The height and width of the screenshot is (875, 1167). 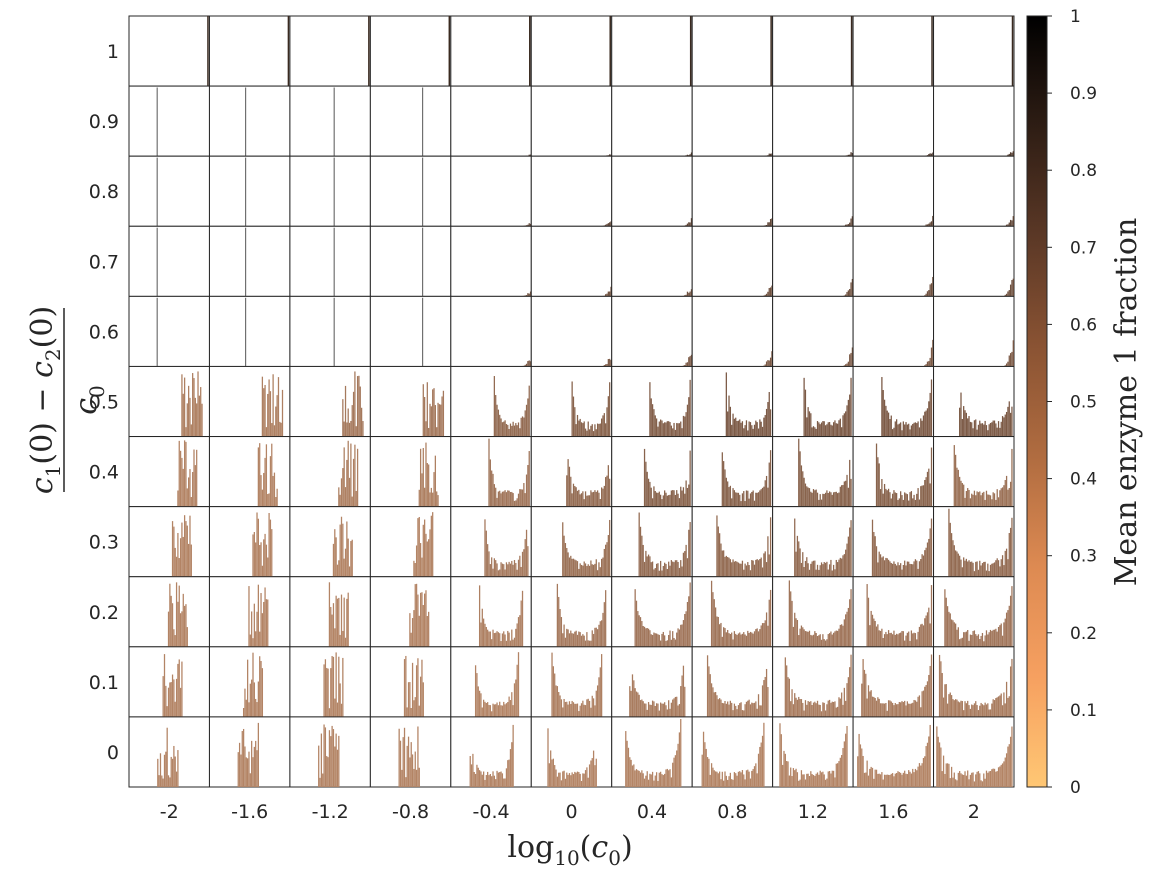 What do you see at coordinates (732, 812) in the screenshot?
I see `x-tick-label: 0.8` at bounding box center [732, 812].